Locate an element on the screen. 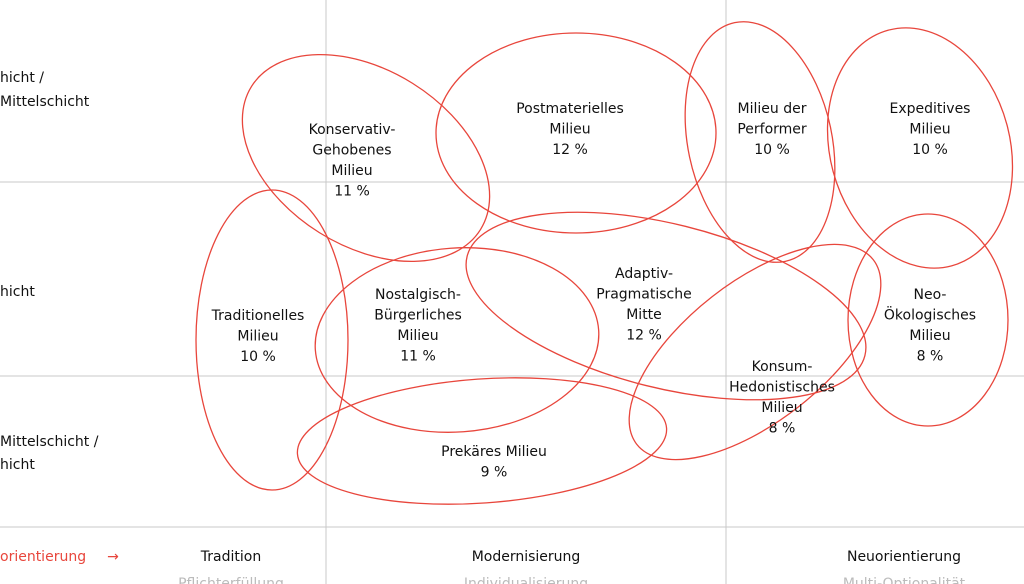 The width and height of the screenshot is (1024, 584). row-label: hicht / is located at coordinates (22, 78).